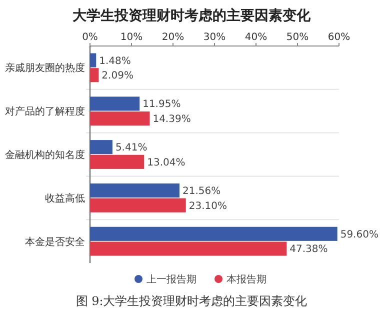 This screenshot has height=321, width=383. Describe the element at coordinates (55, 242) in the screenshot. I see `y-tick-label: 本金是否安全` at that location.